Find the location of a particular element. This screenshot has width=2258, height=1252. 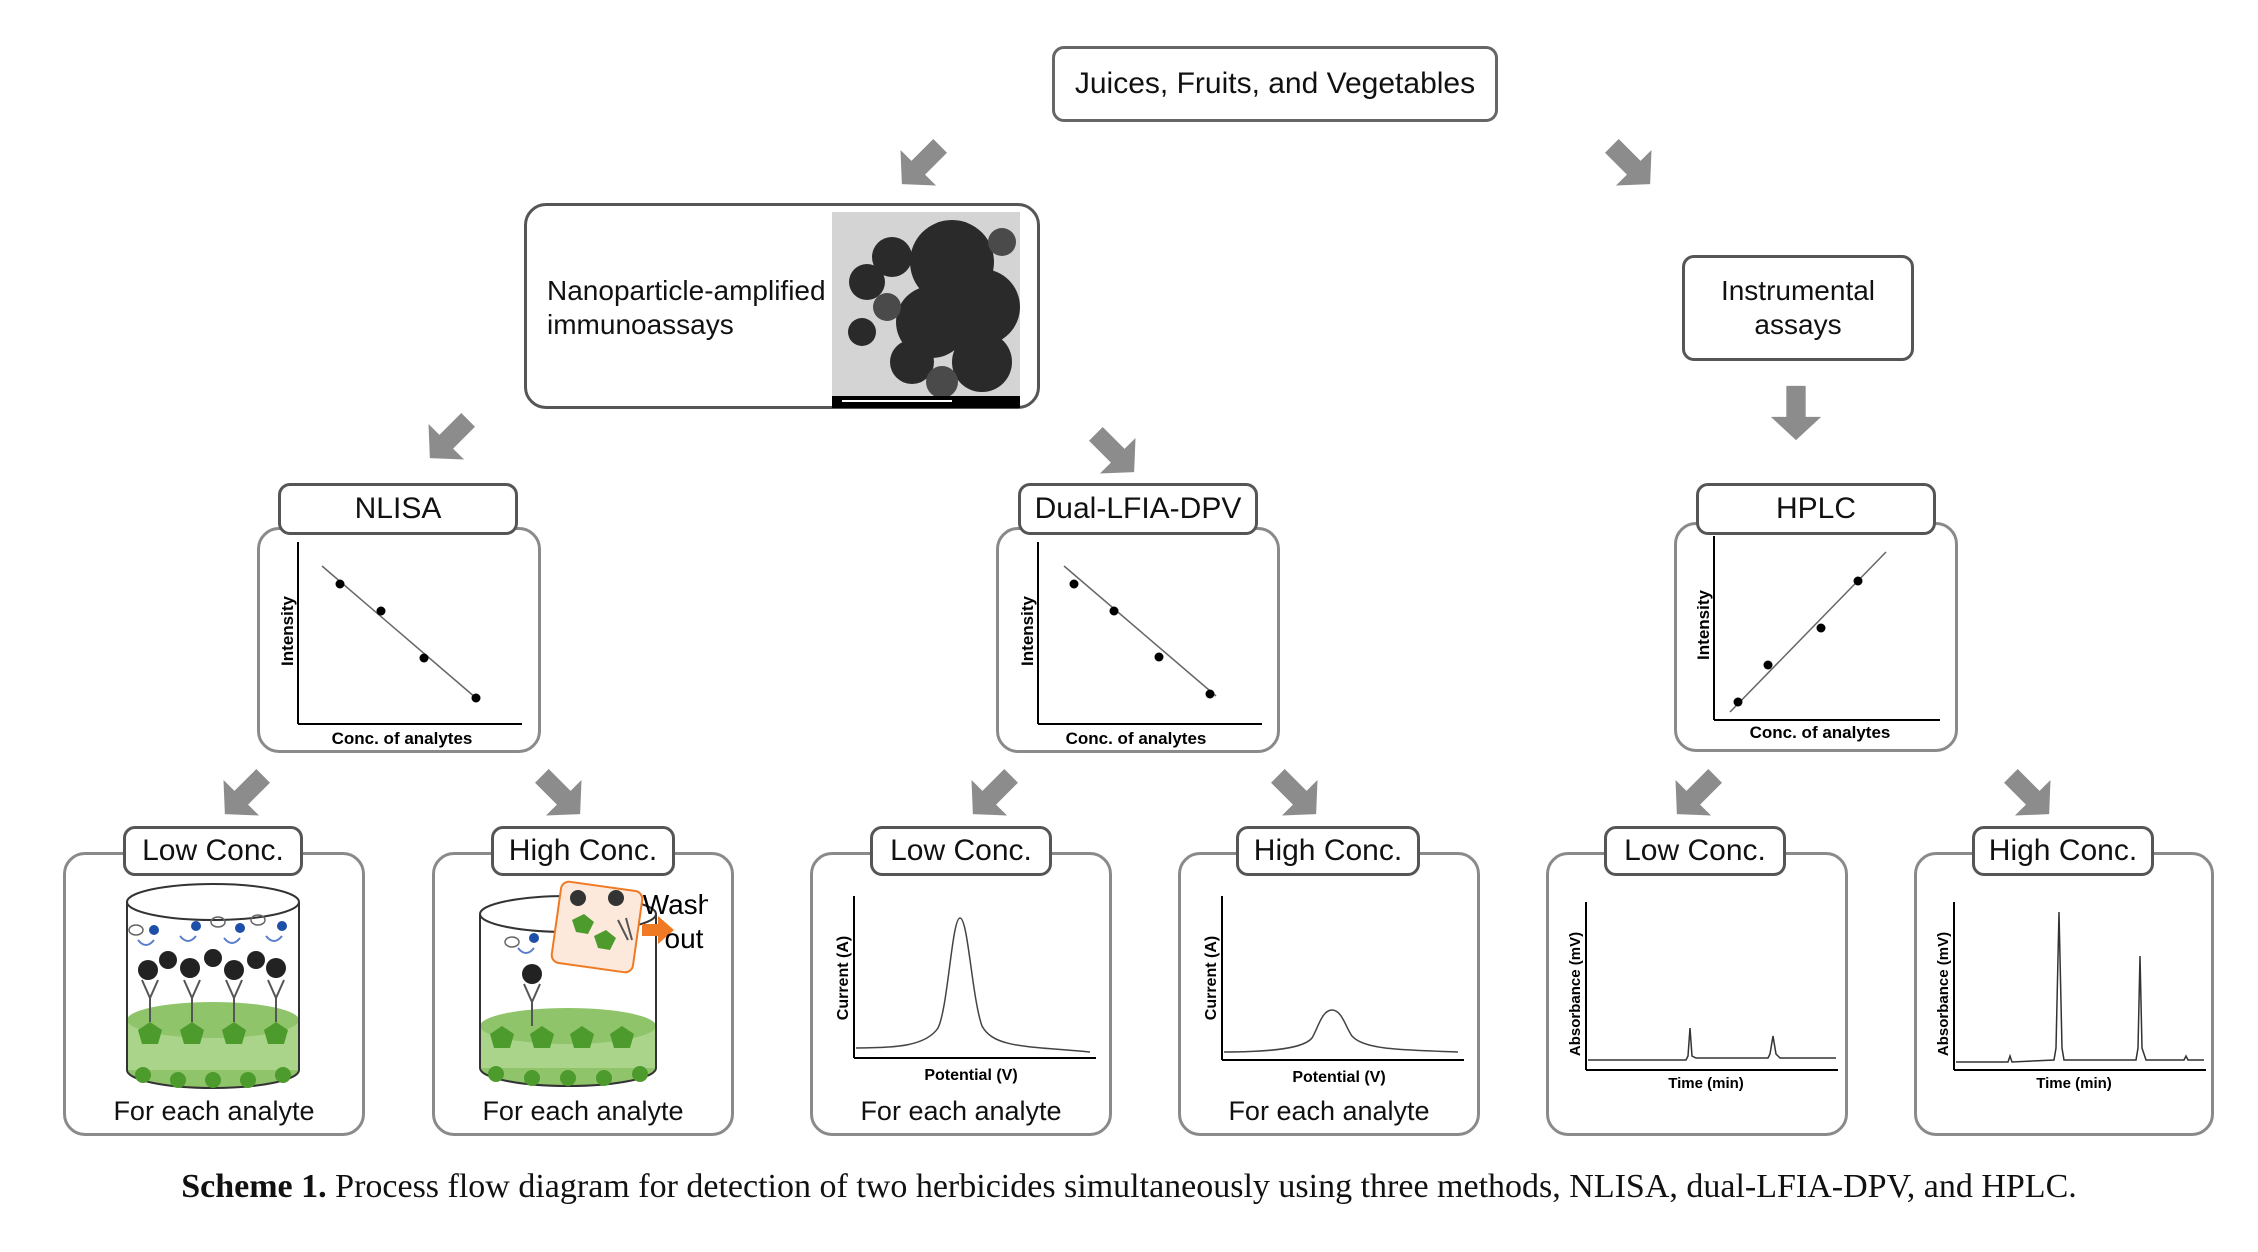

instrumental-label-line1: Instrumental is located at coordinates (1798, 290).